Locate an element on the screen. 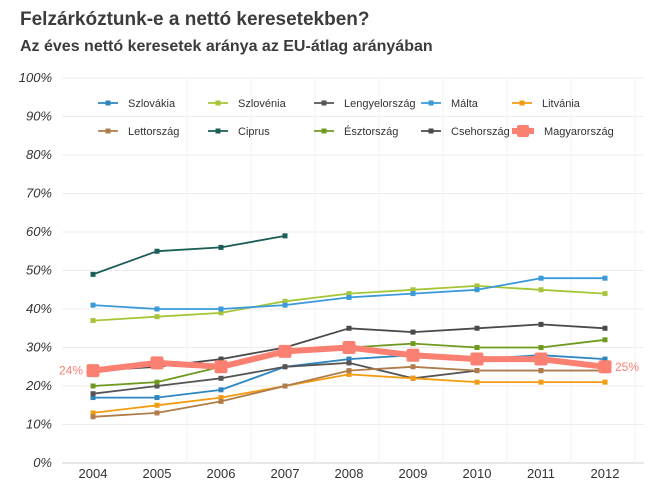  legend-label: Csehország is located at coordinates (480, 132).